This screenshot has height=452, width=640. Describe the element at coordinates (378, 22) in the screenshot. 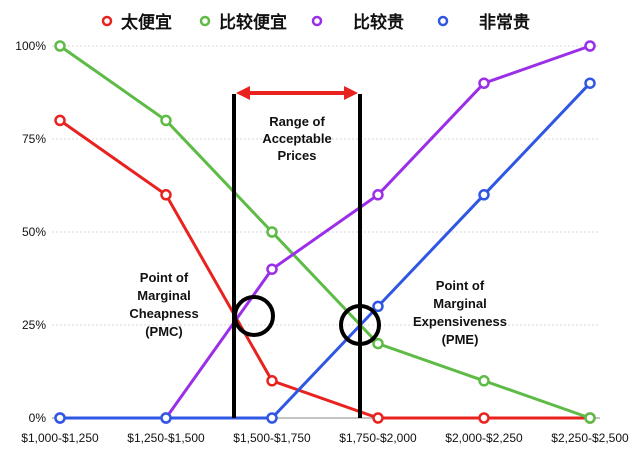

I see `legend-label: 比较贵` at that location.